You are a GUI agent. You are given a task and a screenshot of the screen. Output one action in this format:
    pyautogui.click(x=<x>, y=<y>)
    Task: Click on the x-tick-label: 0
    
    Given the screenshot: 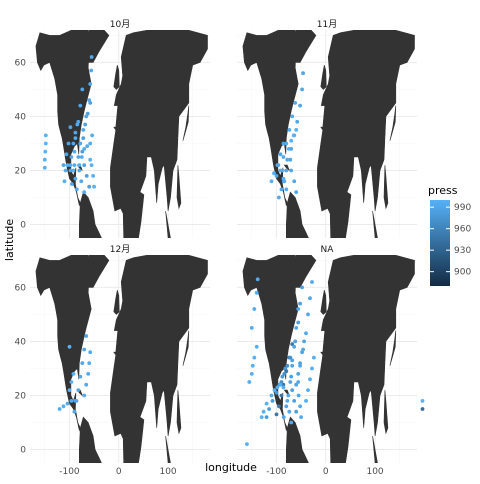 What is the action you would take?
    pyautogui.click(x=119, y=472)
    